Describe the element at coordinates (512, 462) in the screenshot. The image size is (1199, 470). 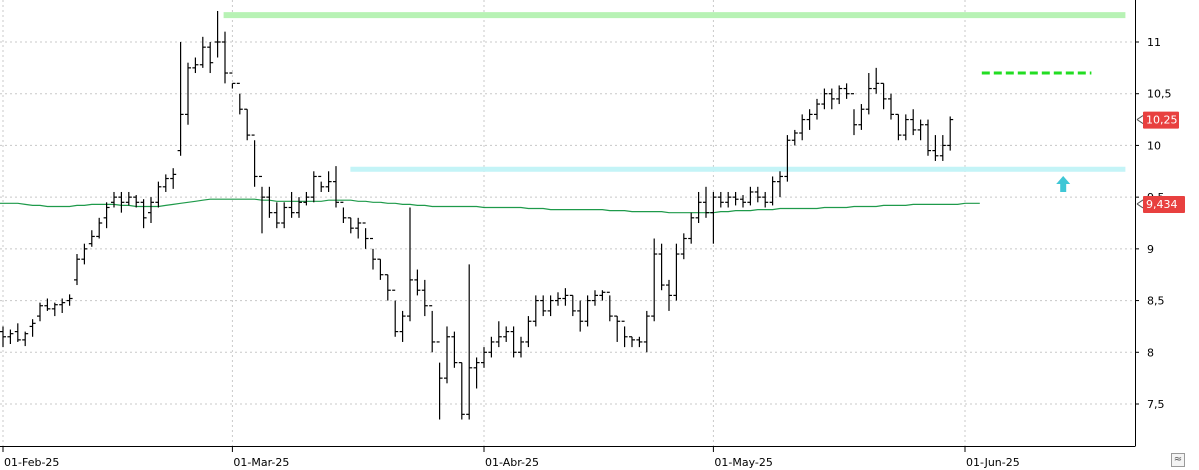
I see `x-tick-label: 01-Abr-25` at that location.